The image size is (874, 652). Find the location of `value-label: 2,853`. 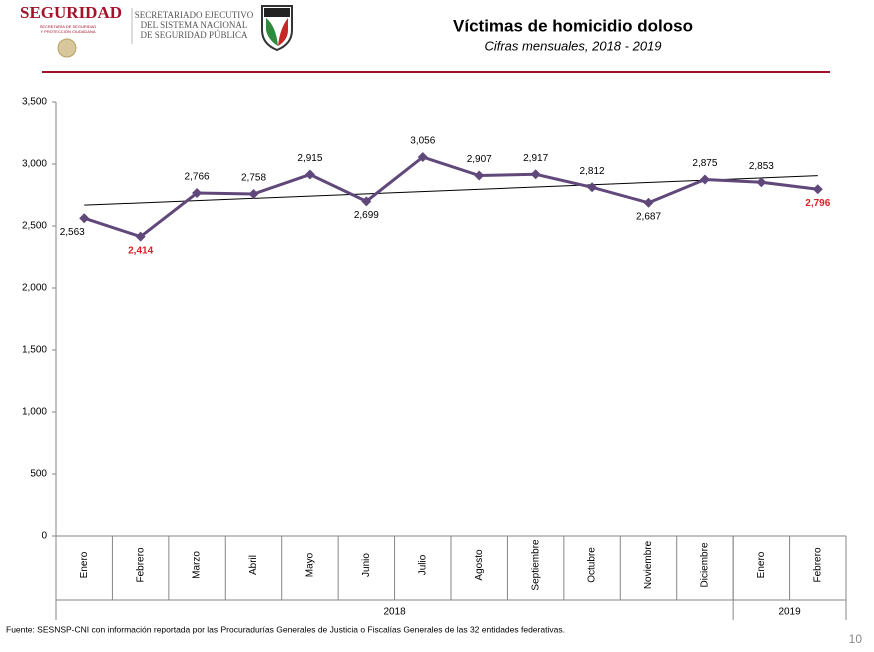

value-label: 2,853 is located at coordinates (761, 166).